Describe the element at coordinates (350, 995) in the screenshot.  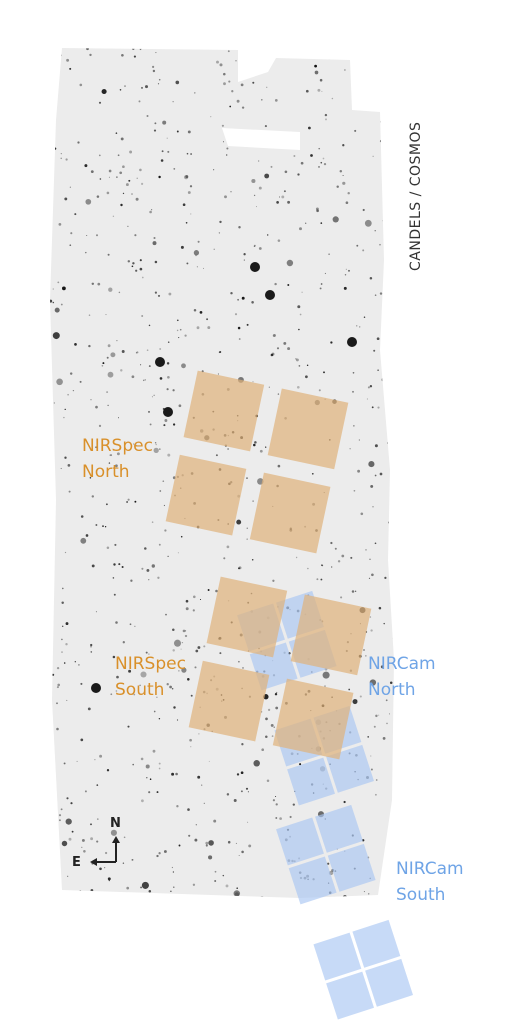
I see `nircam-south-module-b3` at that location.